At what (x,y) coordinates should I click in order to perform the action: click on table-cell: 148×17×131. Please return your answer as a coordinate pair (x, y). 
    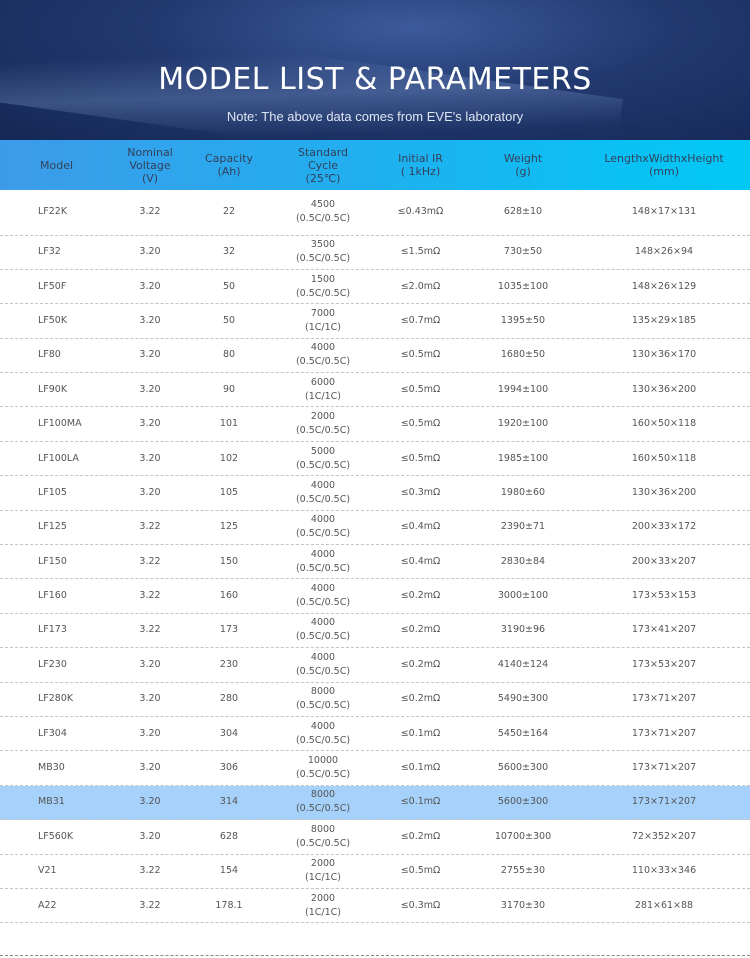
    Looking at the image, I should click on (664, 212).